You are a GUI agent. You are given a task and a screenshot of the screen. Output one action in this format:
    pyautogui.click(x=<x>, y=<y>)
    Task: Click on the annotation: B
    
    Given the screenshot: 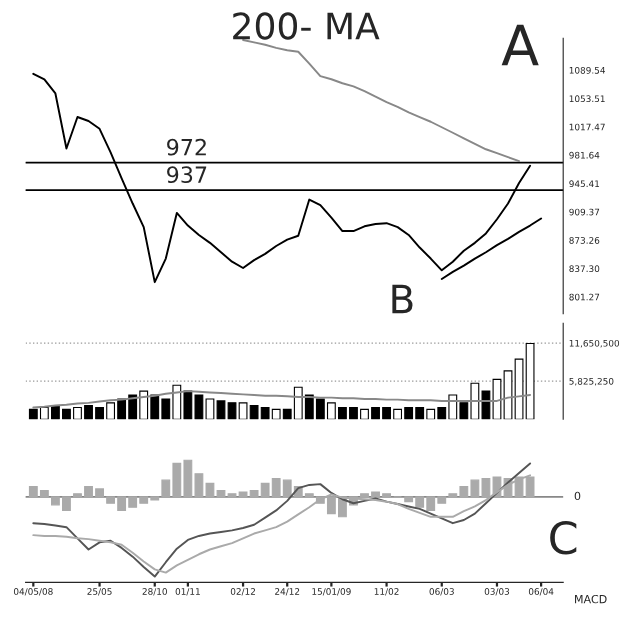 What is the action you would take?
    pyautogui.click(x=402, y=299)
    